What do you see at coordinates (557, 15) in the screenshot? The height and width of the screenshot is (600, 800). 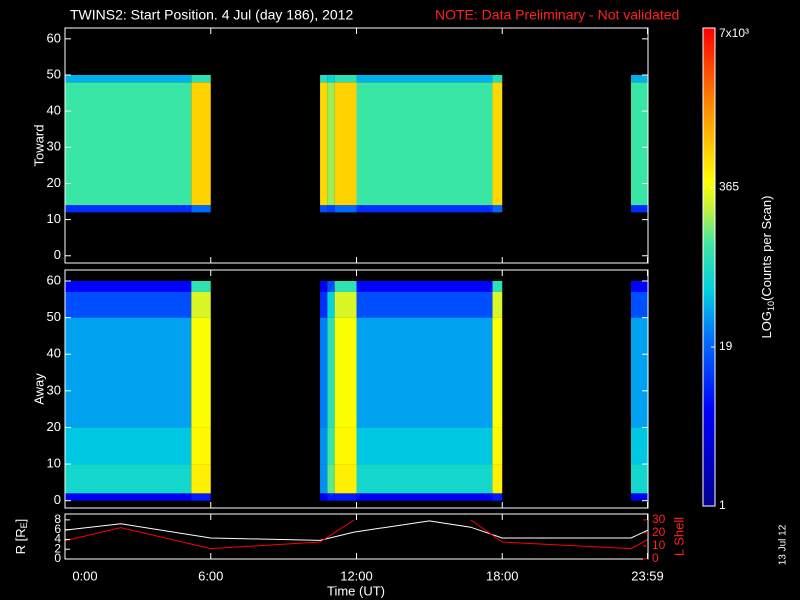 I see `note: NOTE: Data Preliminary - Not validated` at bounding box center [557, 15].